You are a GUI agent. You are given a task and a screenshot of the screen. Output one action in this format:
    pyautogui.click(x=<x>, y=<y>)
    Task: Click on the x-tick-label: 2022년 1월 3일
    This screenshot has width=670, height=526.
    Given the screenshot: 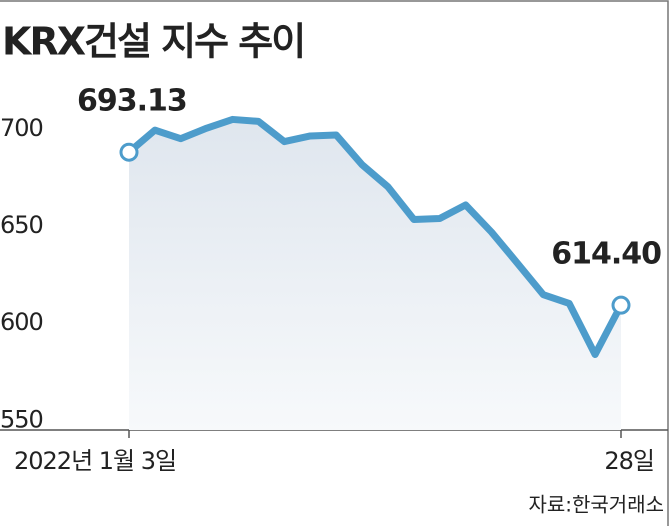 What is the action you would take?
    pyautogui.click(x=95, y=461)
    